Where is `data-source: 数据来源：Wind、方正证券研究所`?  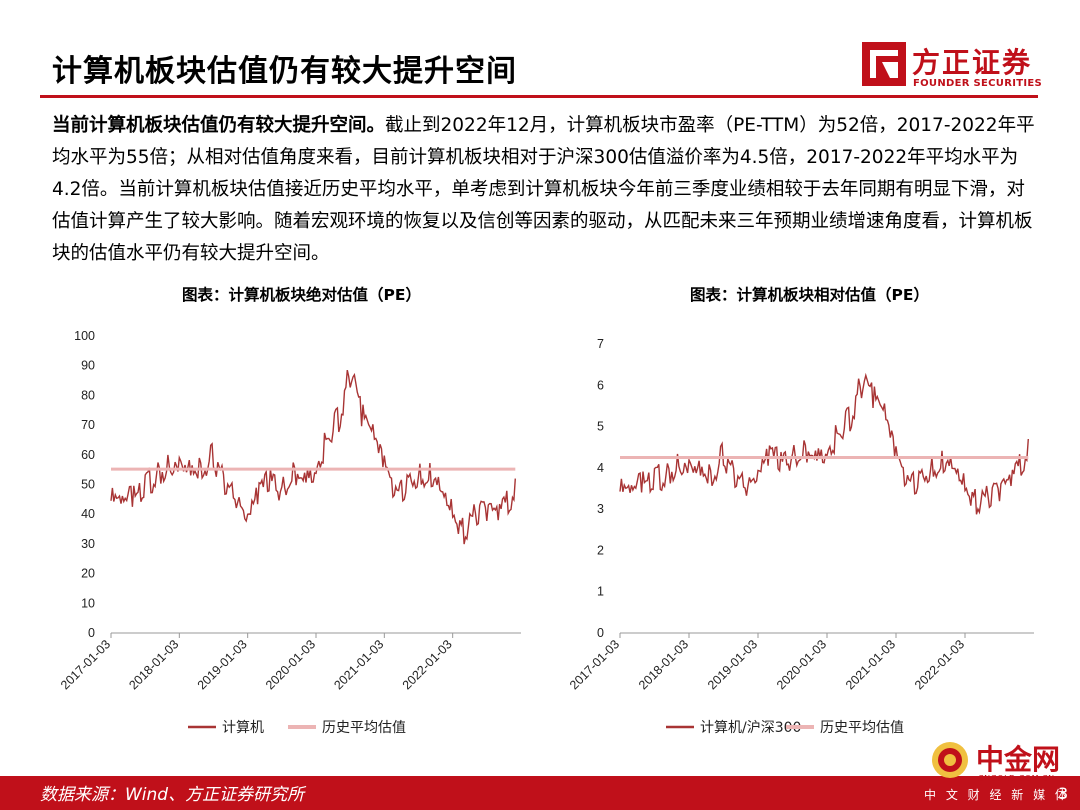
data-source: 数据来源：Wind、方正证券研究所 is located at coordinates (172, 795).